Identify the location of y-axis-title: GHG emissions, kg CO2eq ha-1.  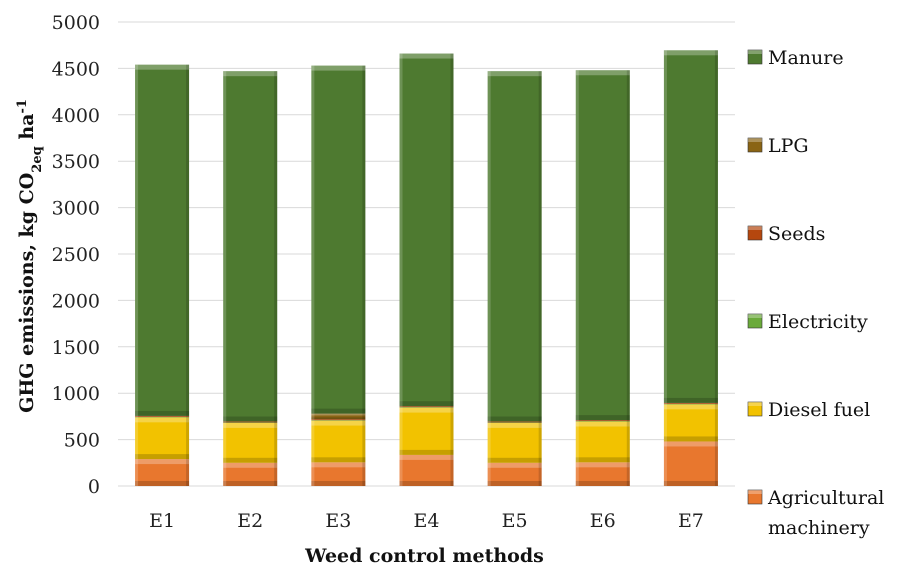
(30, 256).